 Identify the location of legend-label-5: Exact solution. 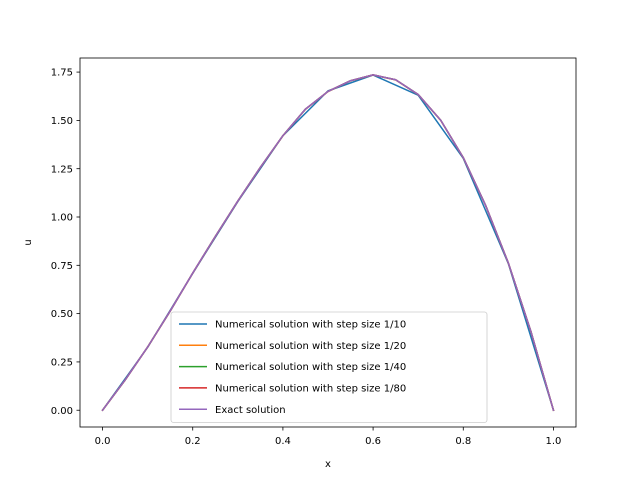
(250, 410).